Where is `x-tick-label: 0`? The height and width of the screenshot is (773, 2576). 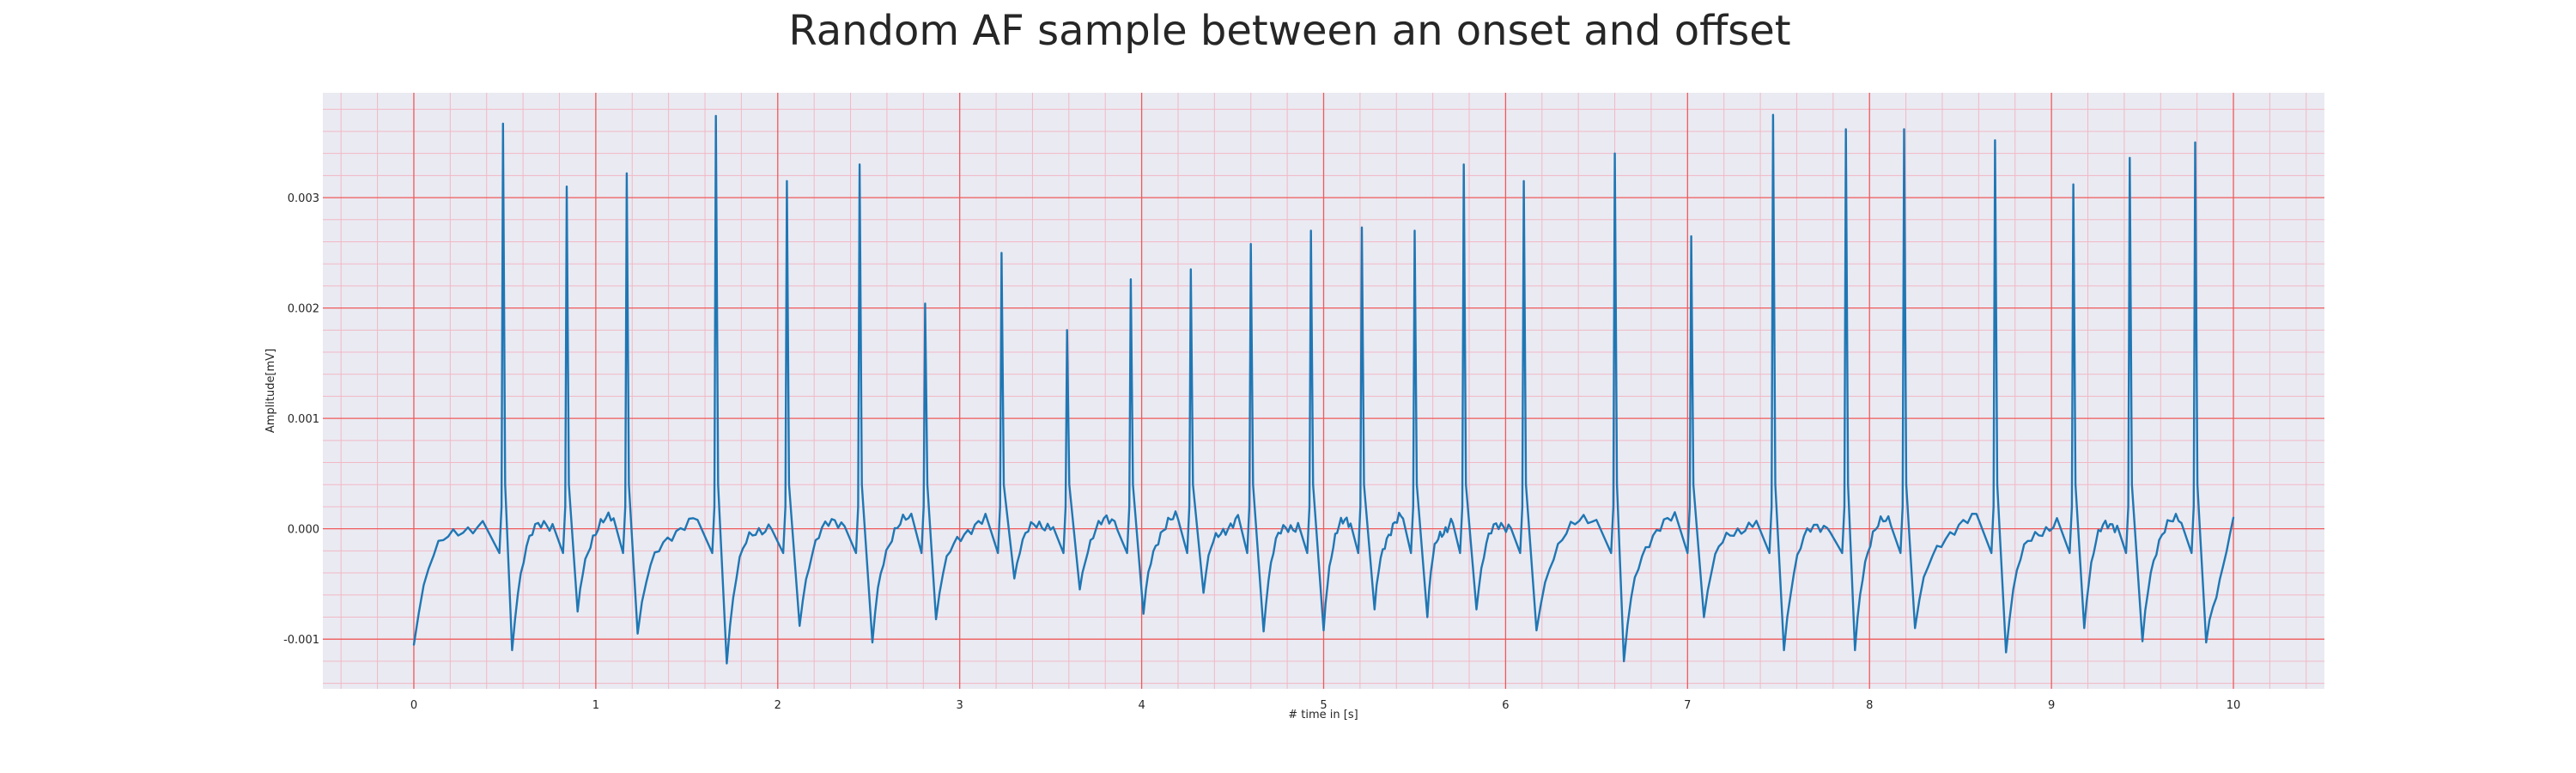 x-tick-label: 0 is located at coordinates (413, 705).